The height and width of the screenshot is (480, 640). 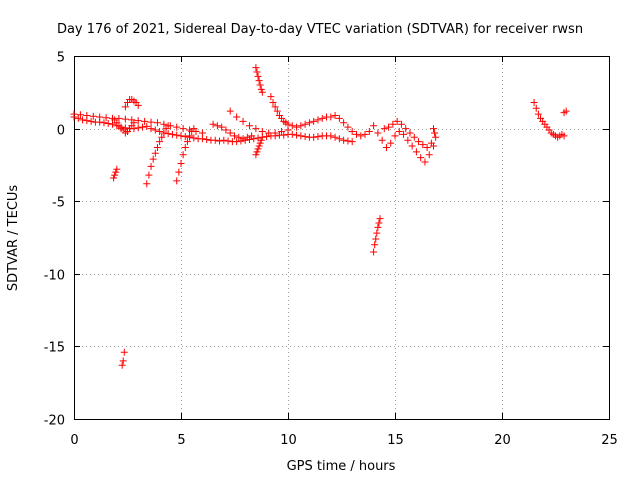 What do you see at coordinates (341, 466) in the screenshot?
I see `x-axis-label: GPS time / hours` at bounding box center [341, 466].